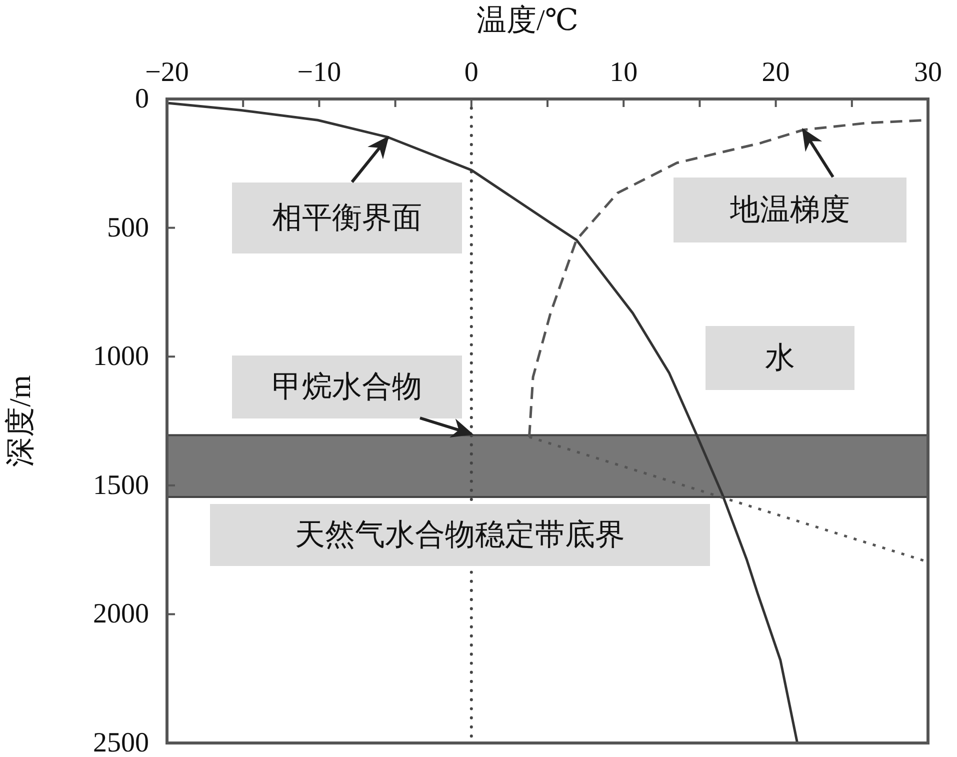  What do you see at coordinates (527, 20) in the screenshot?
I see `x-axis-title: 温度/℃` at bounding box center [527, 20].